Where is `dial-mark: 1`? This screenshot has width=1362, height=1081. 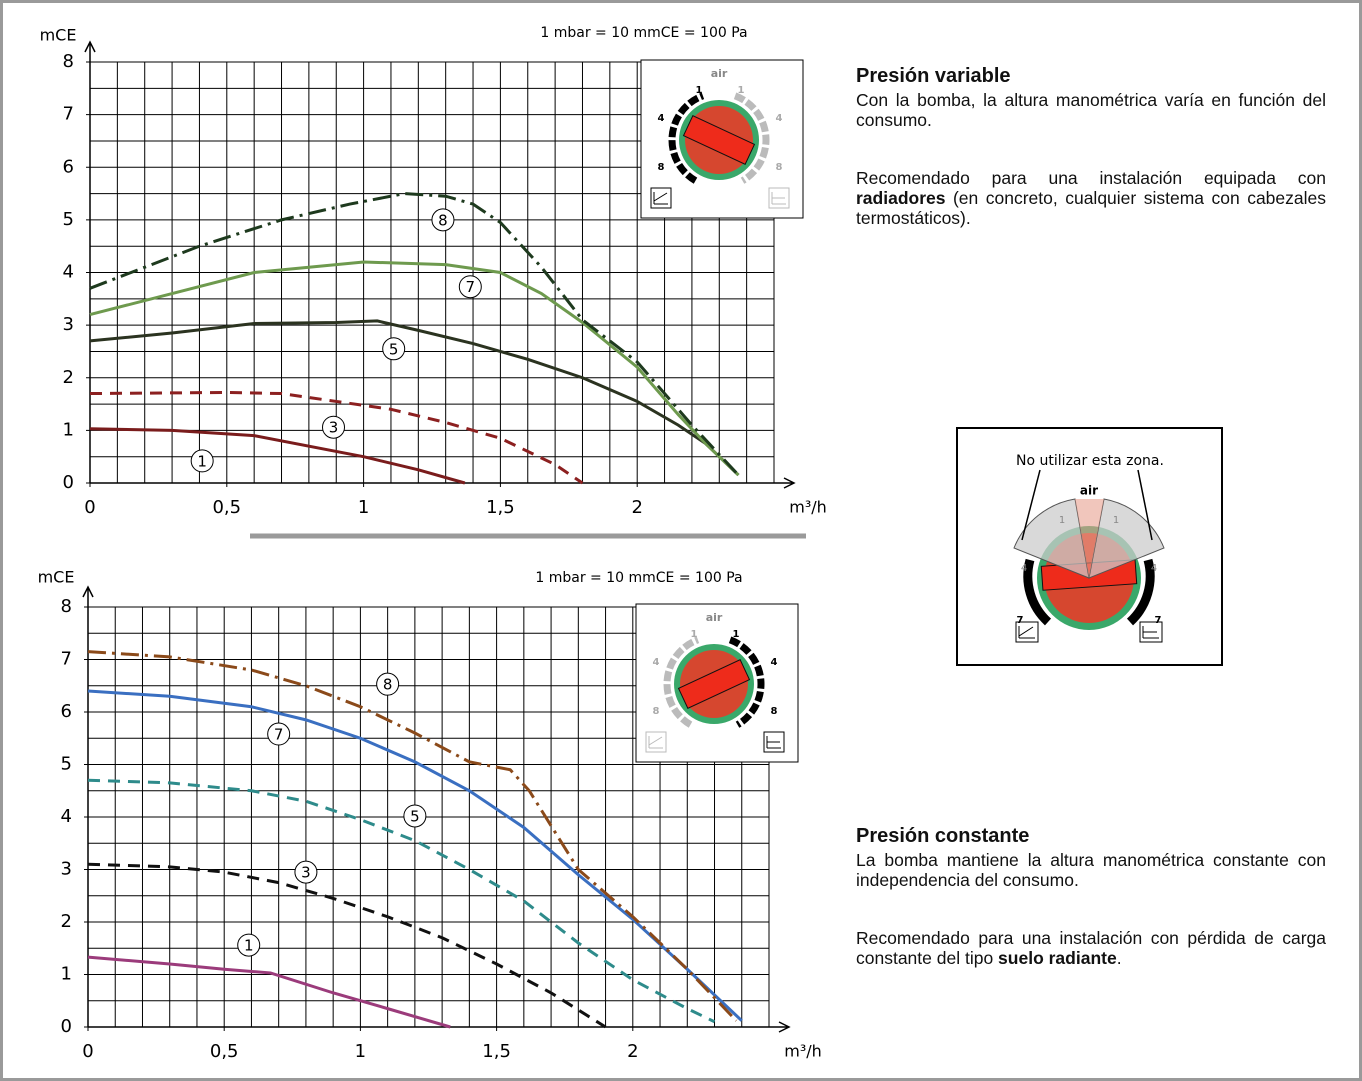
dial-mark: 1 is located at coordinates (1116, 520).